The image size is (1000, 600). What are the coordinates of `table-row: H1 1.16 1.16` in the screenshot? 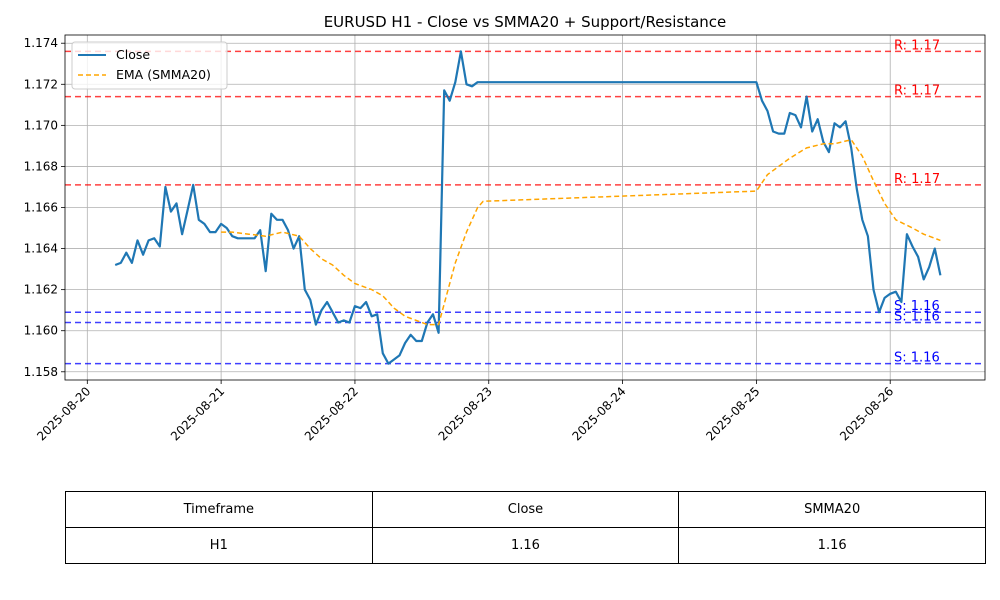 It's located at (525, 545).